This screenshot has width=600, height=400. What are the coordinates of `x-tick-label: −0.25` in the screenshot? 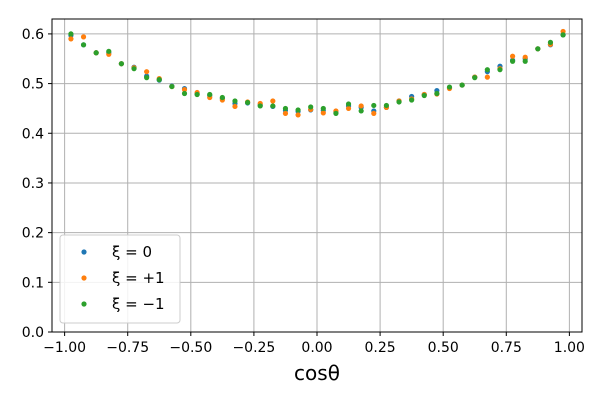 It's located at (253, 348).